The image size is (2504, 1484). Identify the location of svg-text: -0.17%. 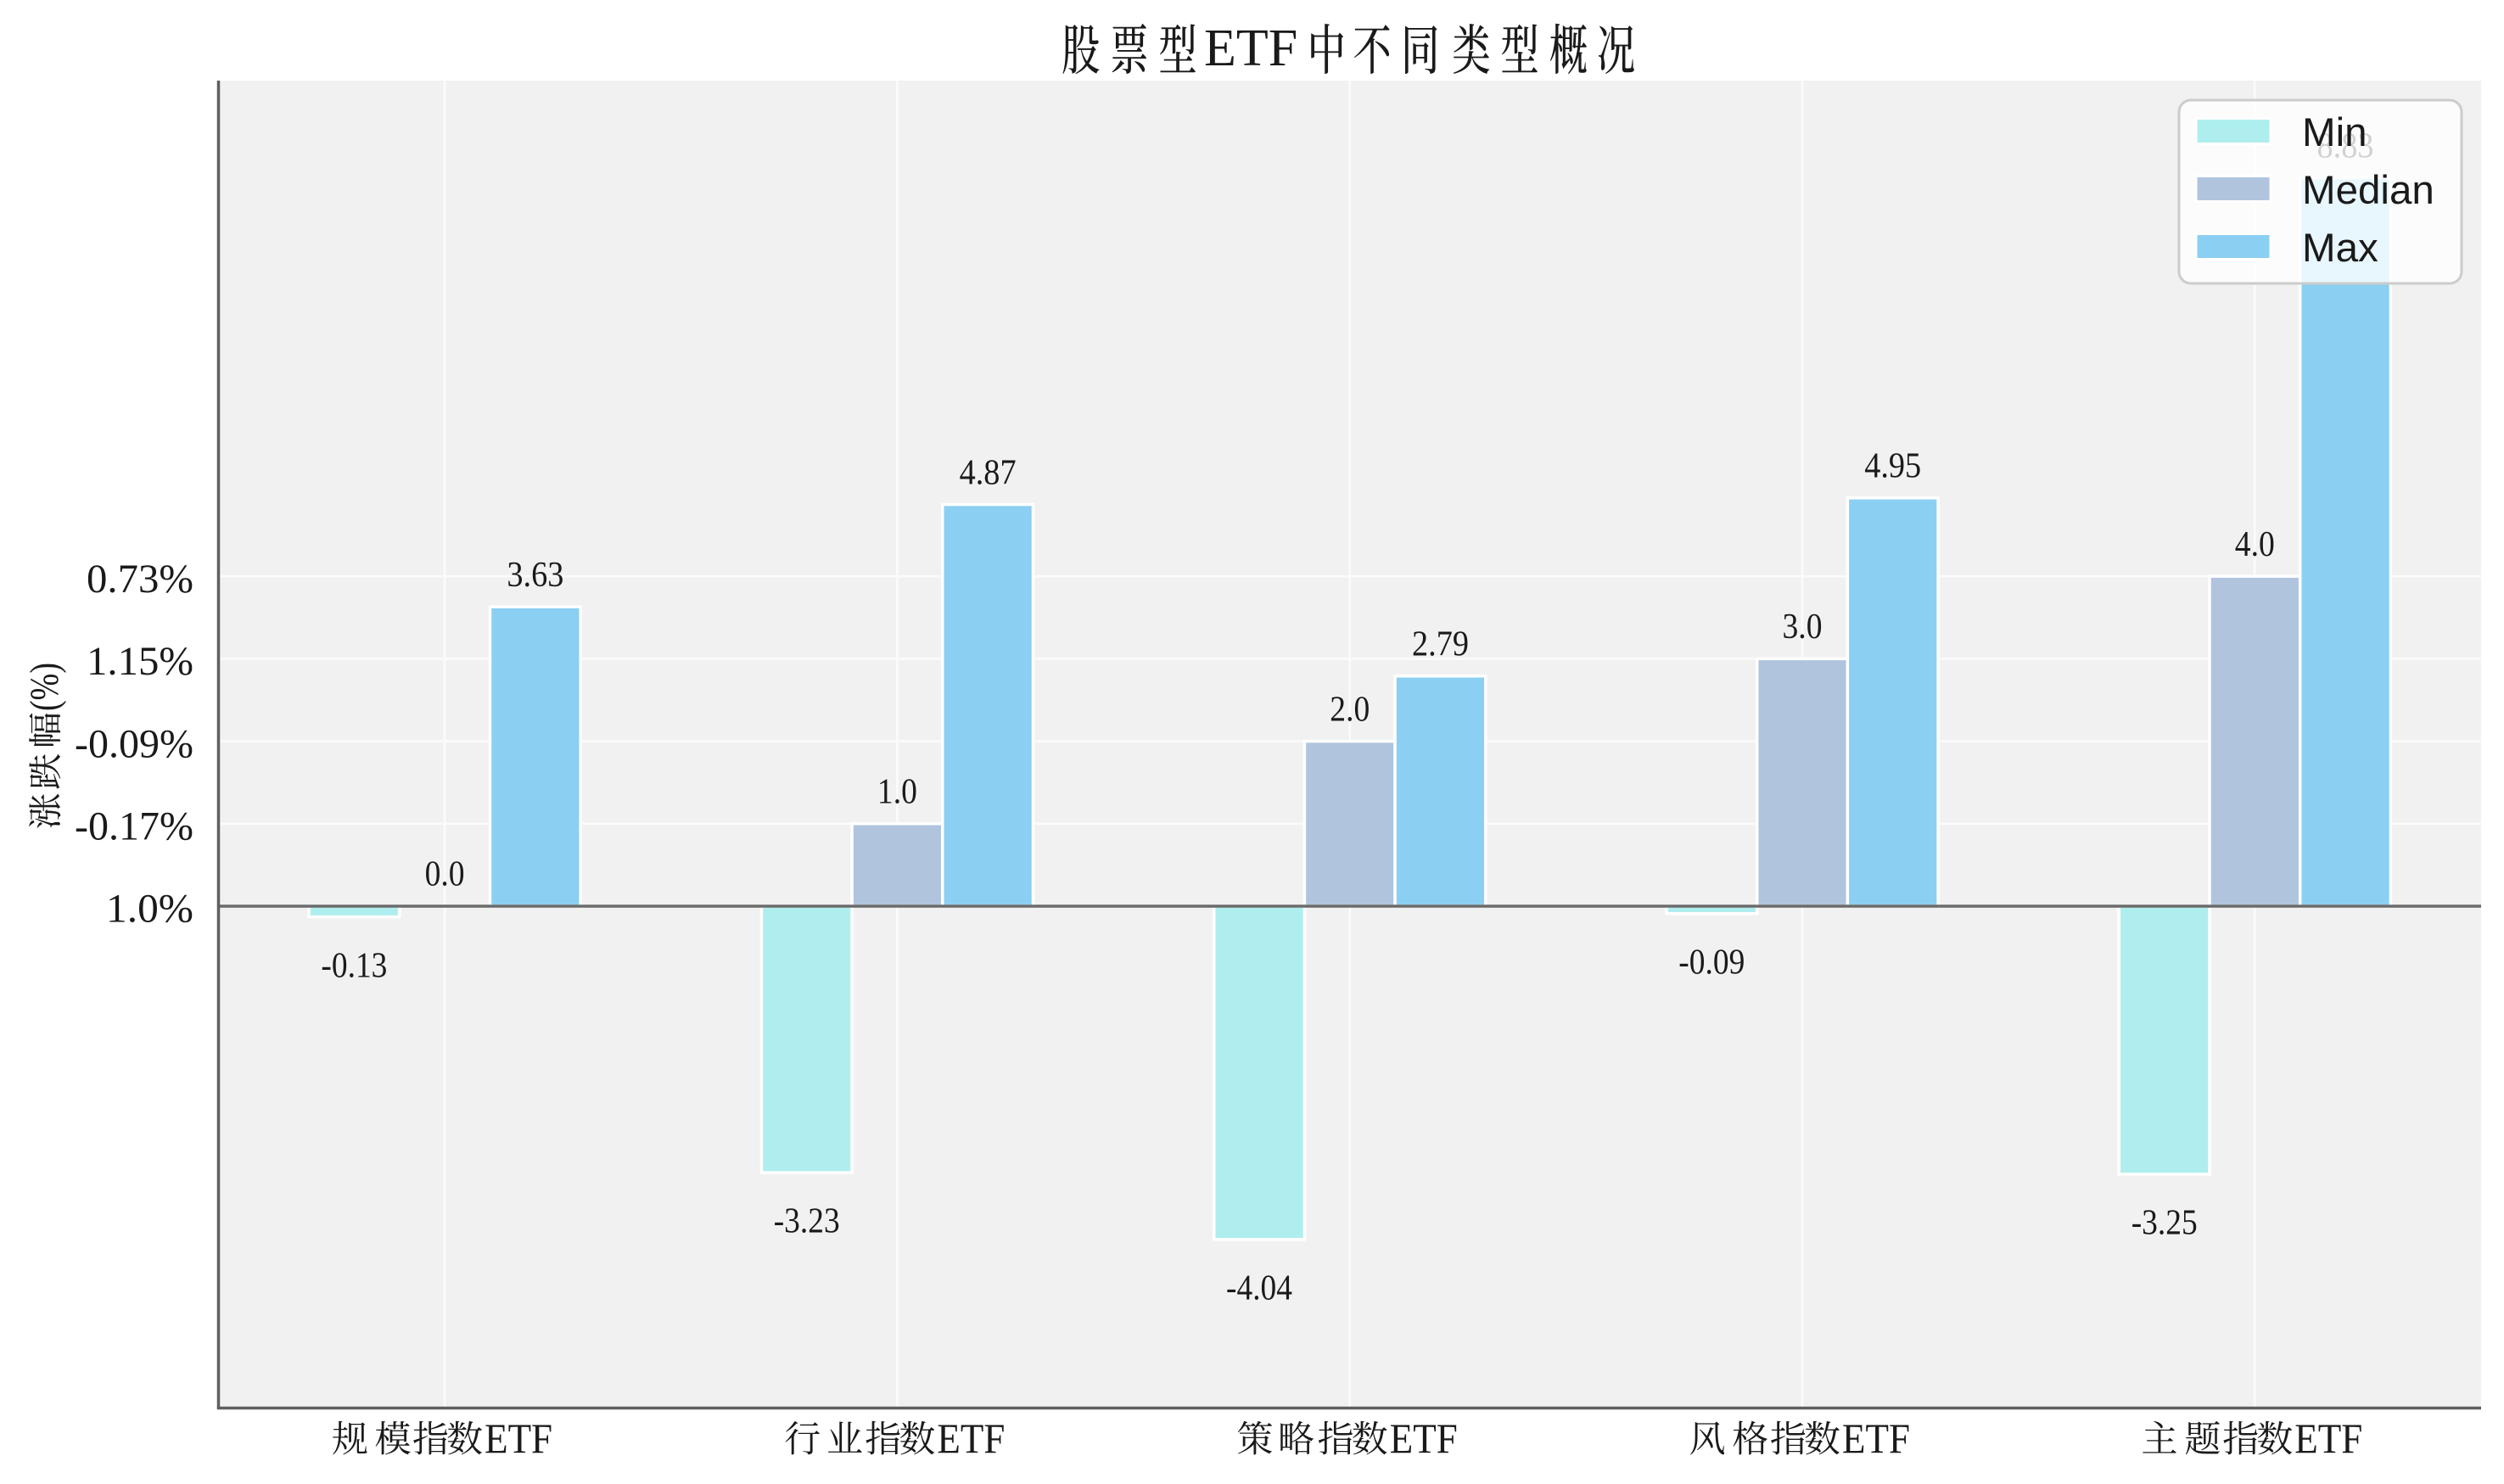
(134, 827).